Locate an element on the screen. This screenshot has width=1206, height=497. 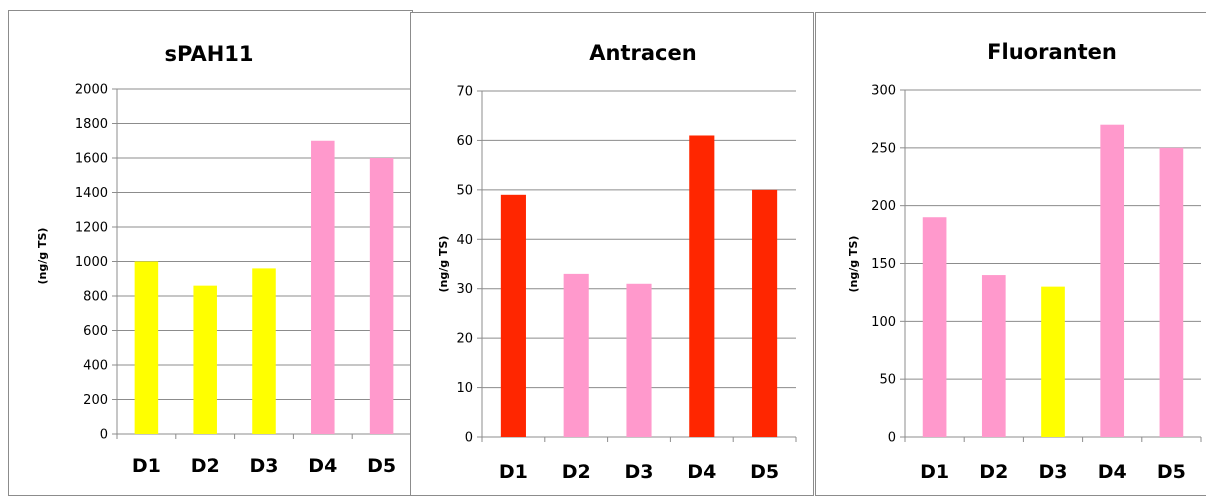
y-tick-label: 600 is located at coordinates (95, 331).